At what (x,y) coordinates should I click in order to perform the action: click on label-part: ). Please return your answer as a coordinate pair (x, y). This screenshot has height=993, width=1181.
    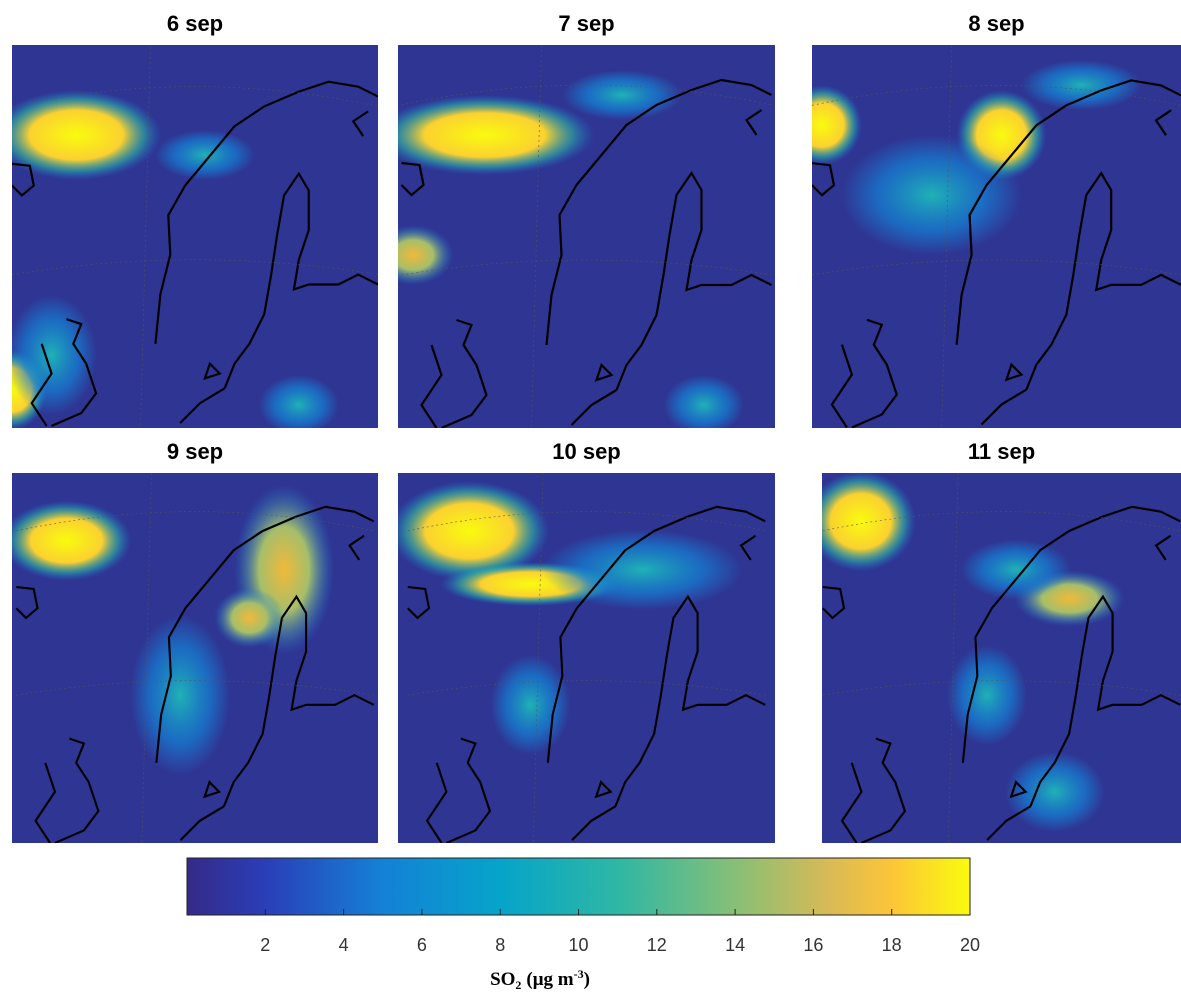
    Looking at the image, I should click on (587, 979).